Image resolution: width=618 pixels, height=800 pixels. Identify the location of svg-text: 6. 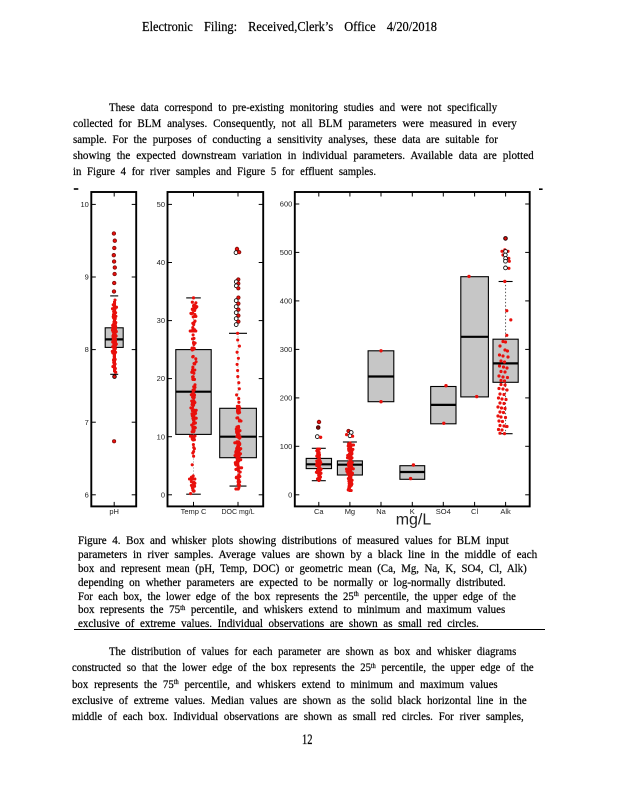
(87, 494).